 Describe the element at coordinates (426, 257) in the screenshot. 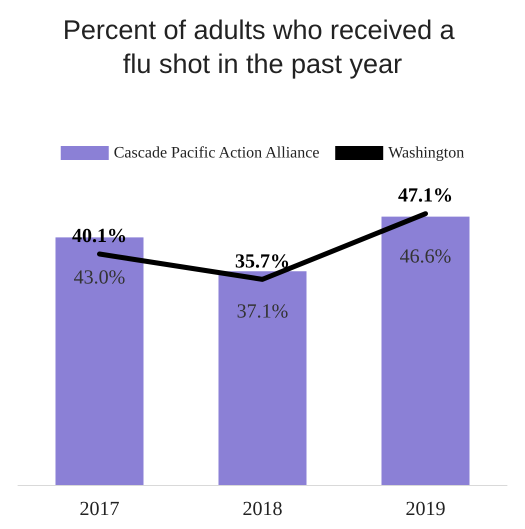

I see `data-label: 46.6%` at that location.